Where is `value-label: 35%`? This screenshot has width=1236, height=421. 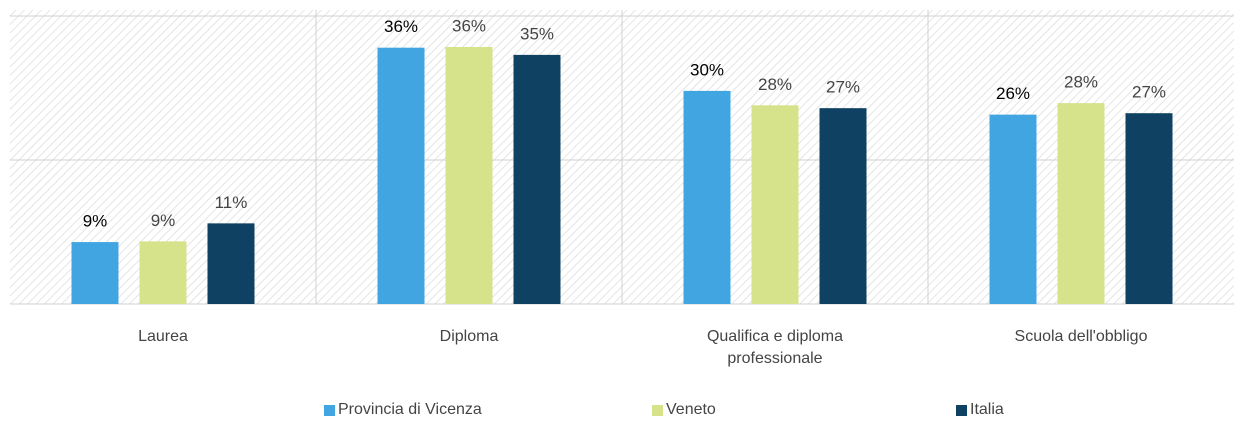
value-label: 35% is located at coordinates (537, 33).